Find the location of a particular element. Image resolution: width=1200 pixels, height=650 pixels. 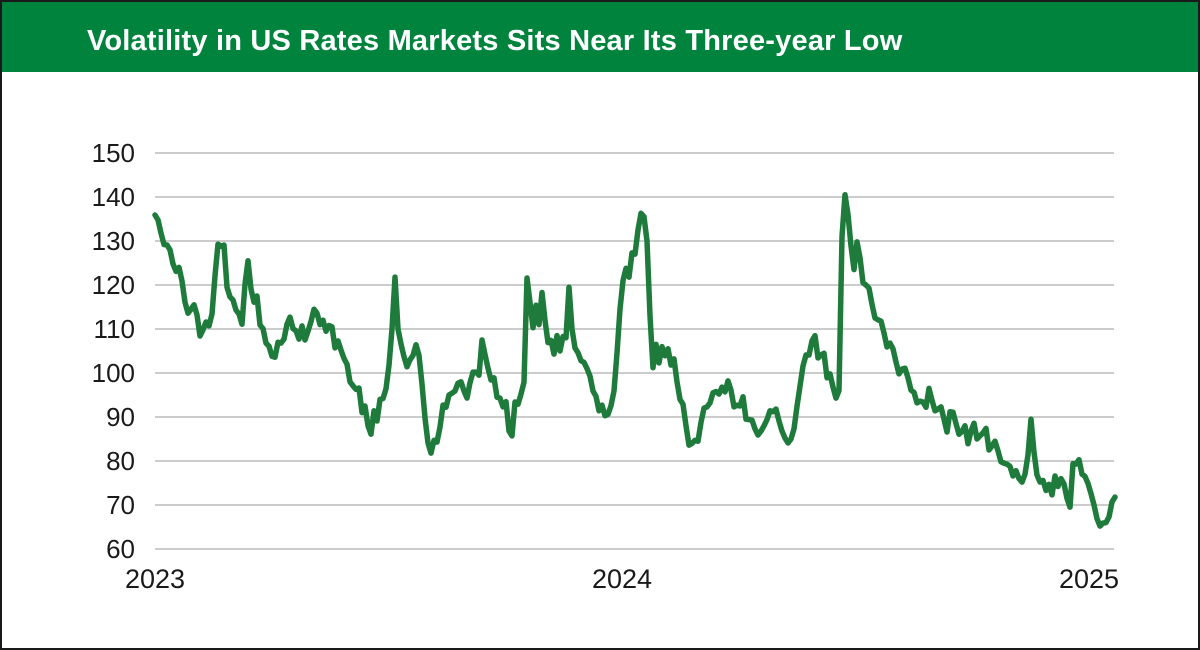

y-tick-label-150: 150 is located at coordinates (113, 153).